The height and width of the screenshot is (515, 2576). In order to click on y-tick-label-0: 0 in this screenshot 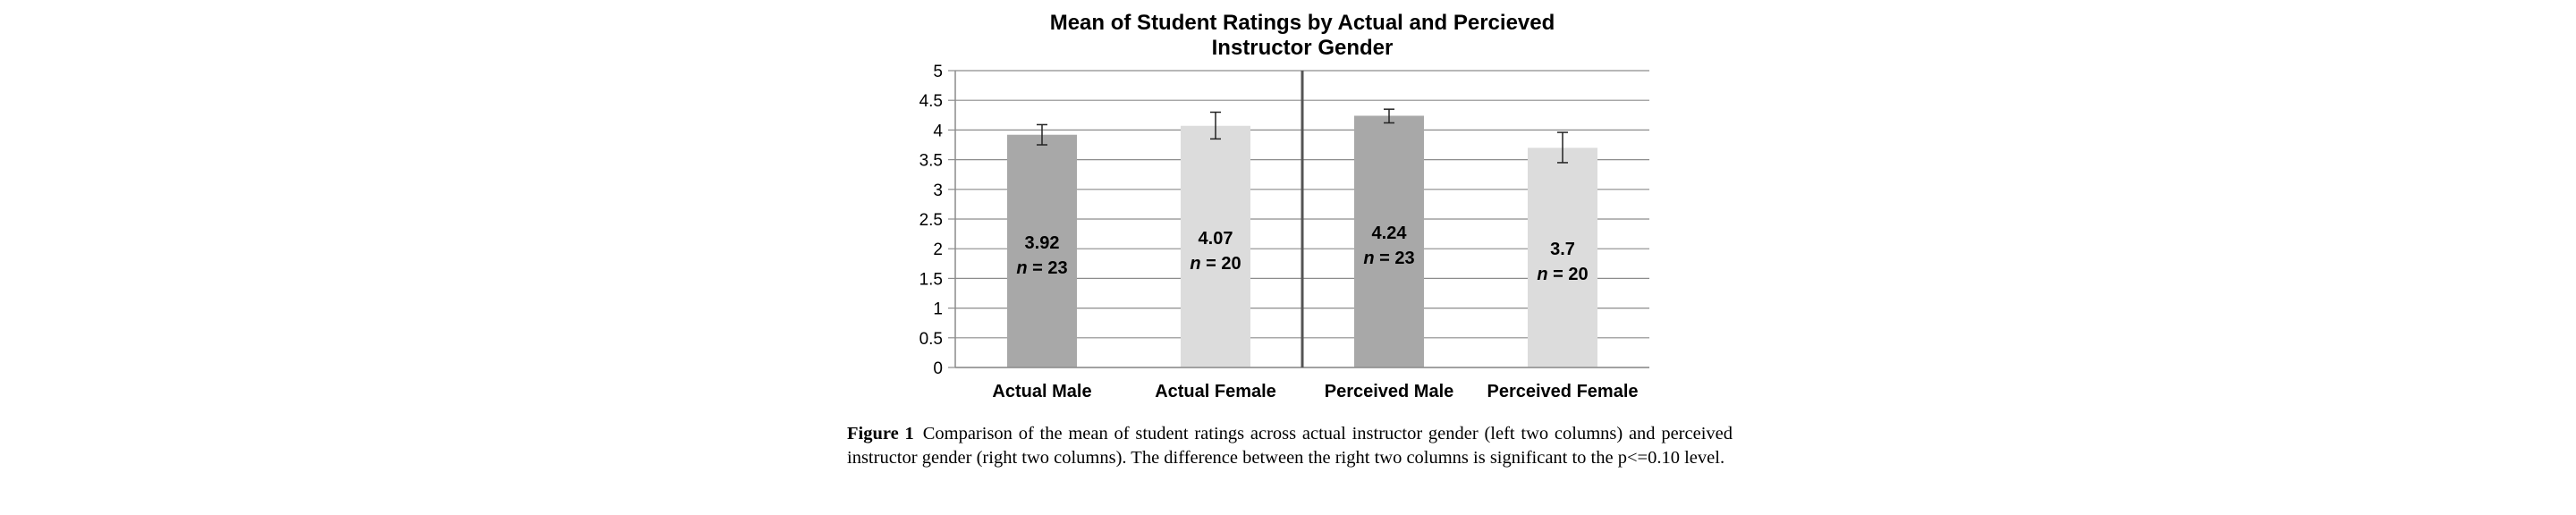, I will do `click(938, 368)`.